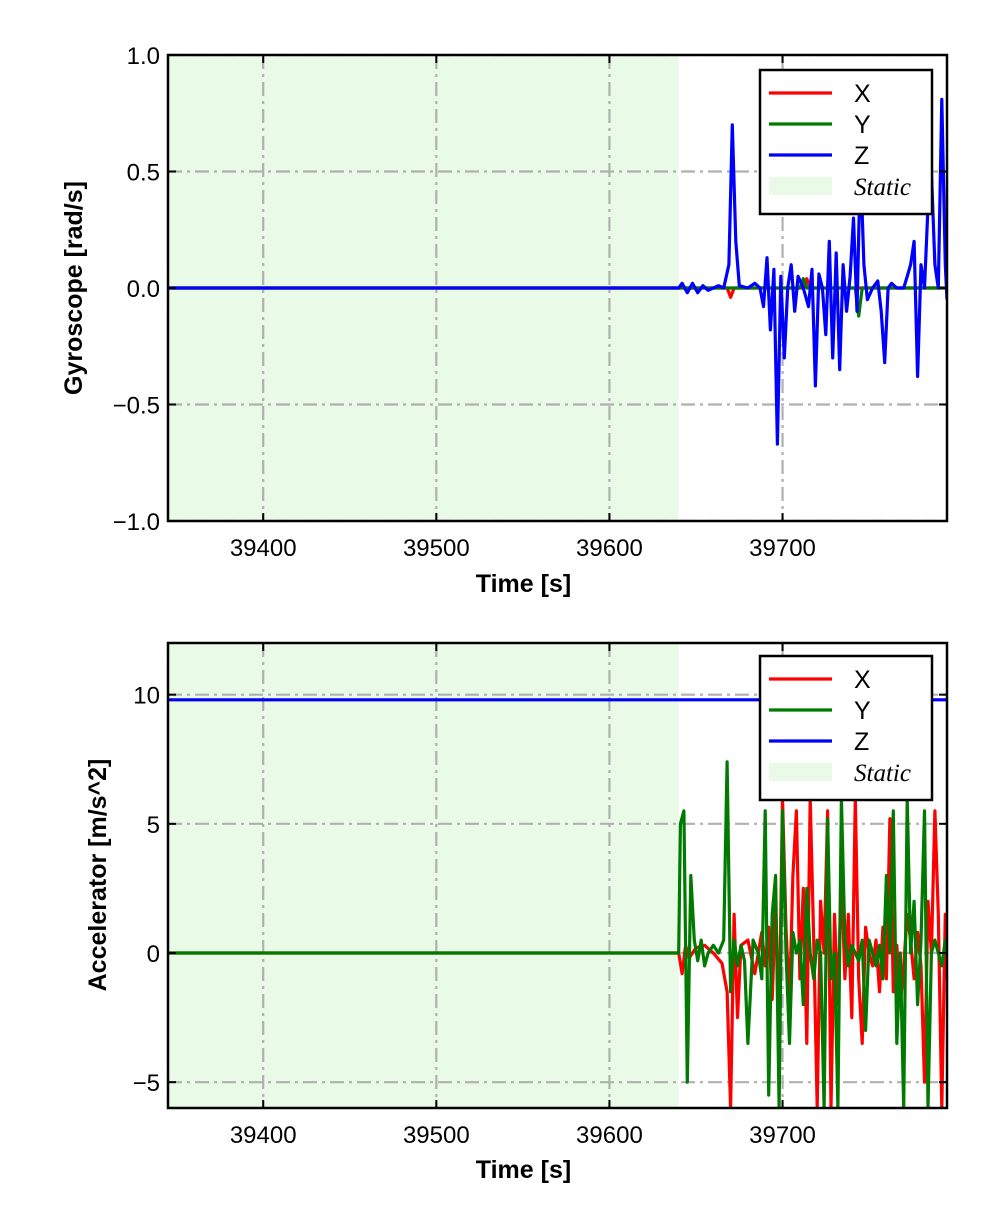 The height and width of the screenshot is (1228, 992). I want to click on y-tick-label: −5, so click(146, 1083).